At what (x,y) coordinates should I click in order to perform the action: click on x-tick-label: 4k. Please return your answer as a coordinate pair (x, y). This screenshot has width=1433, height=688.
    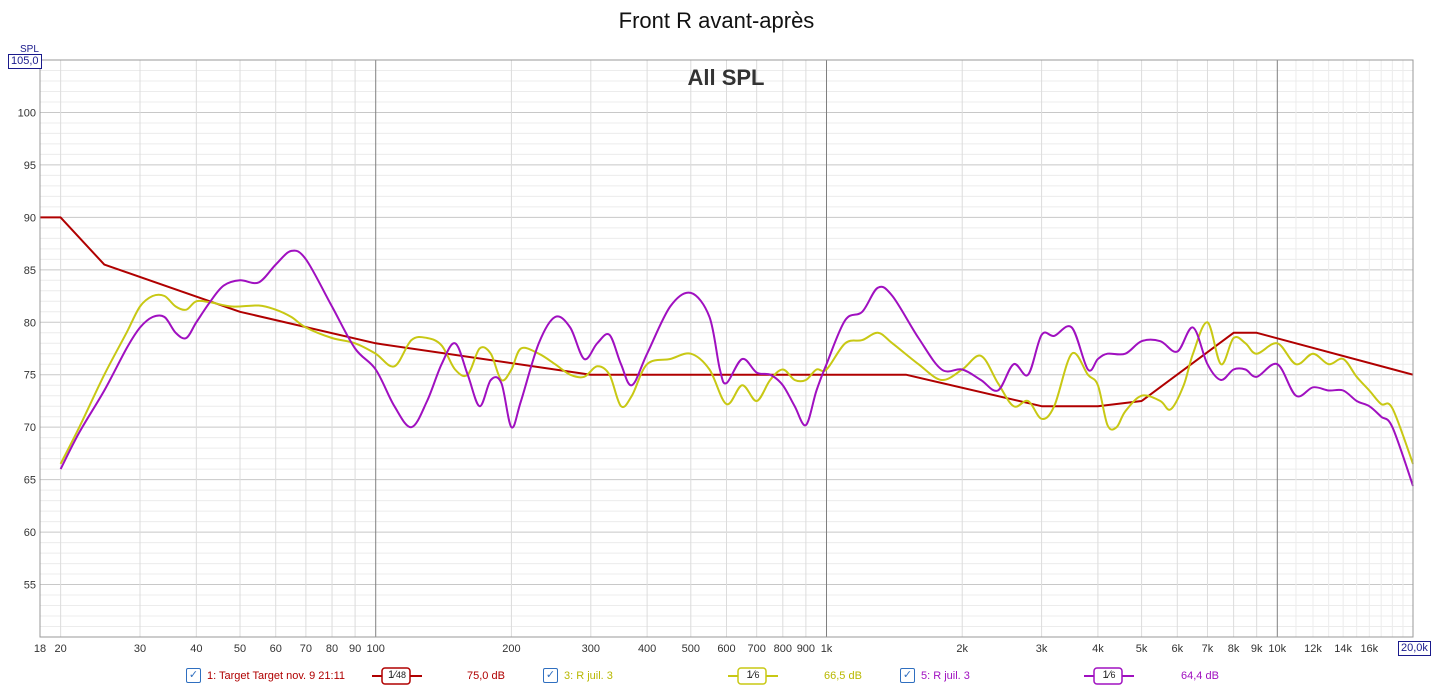
    Looking at the image, I should click on (1098, 649).